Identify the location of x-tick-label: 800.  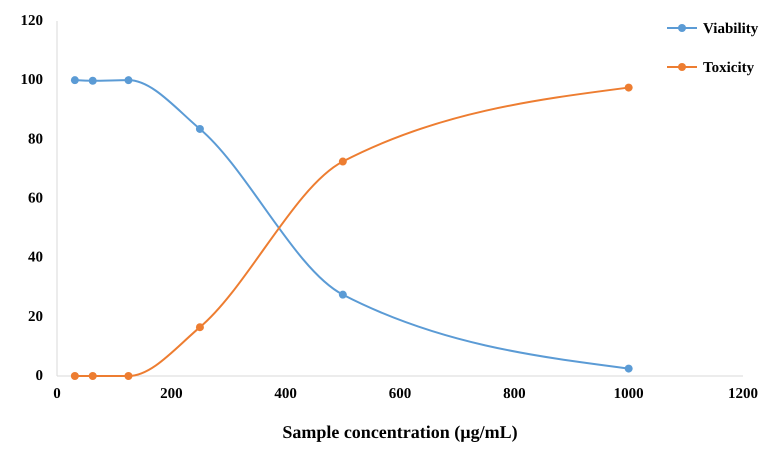
(514, 394).